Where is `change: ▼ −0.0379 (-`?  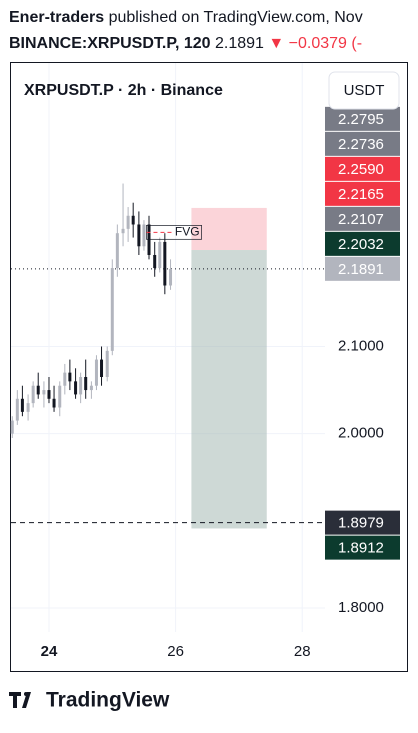 change: ▼ −0.0379 (- is located at coordinates (315, 43).